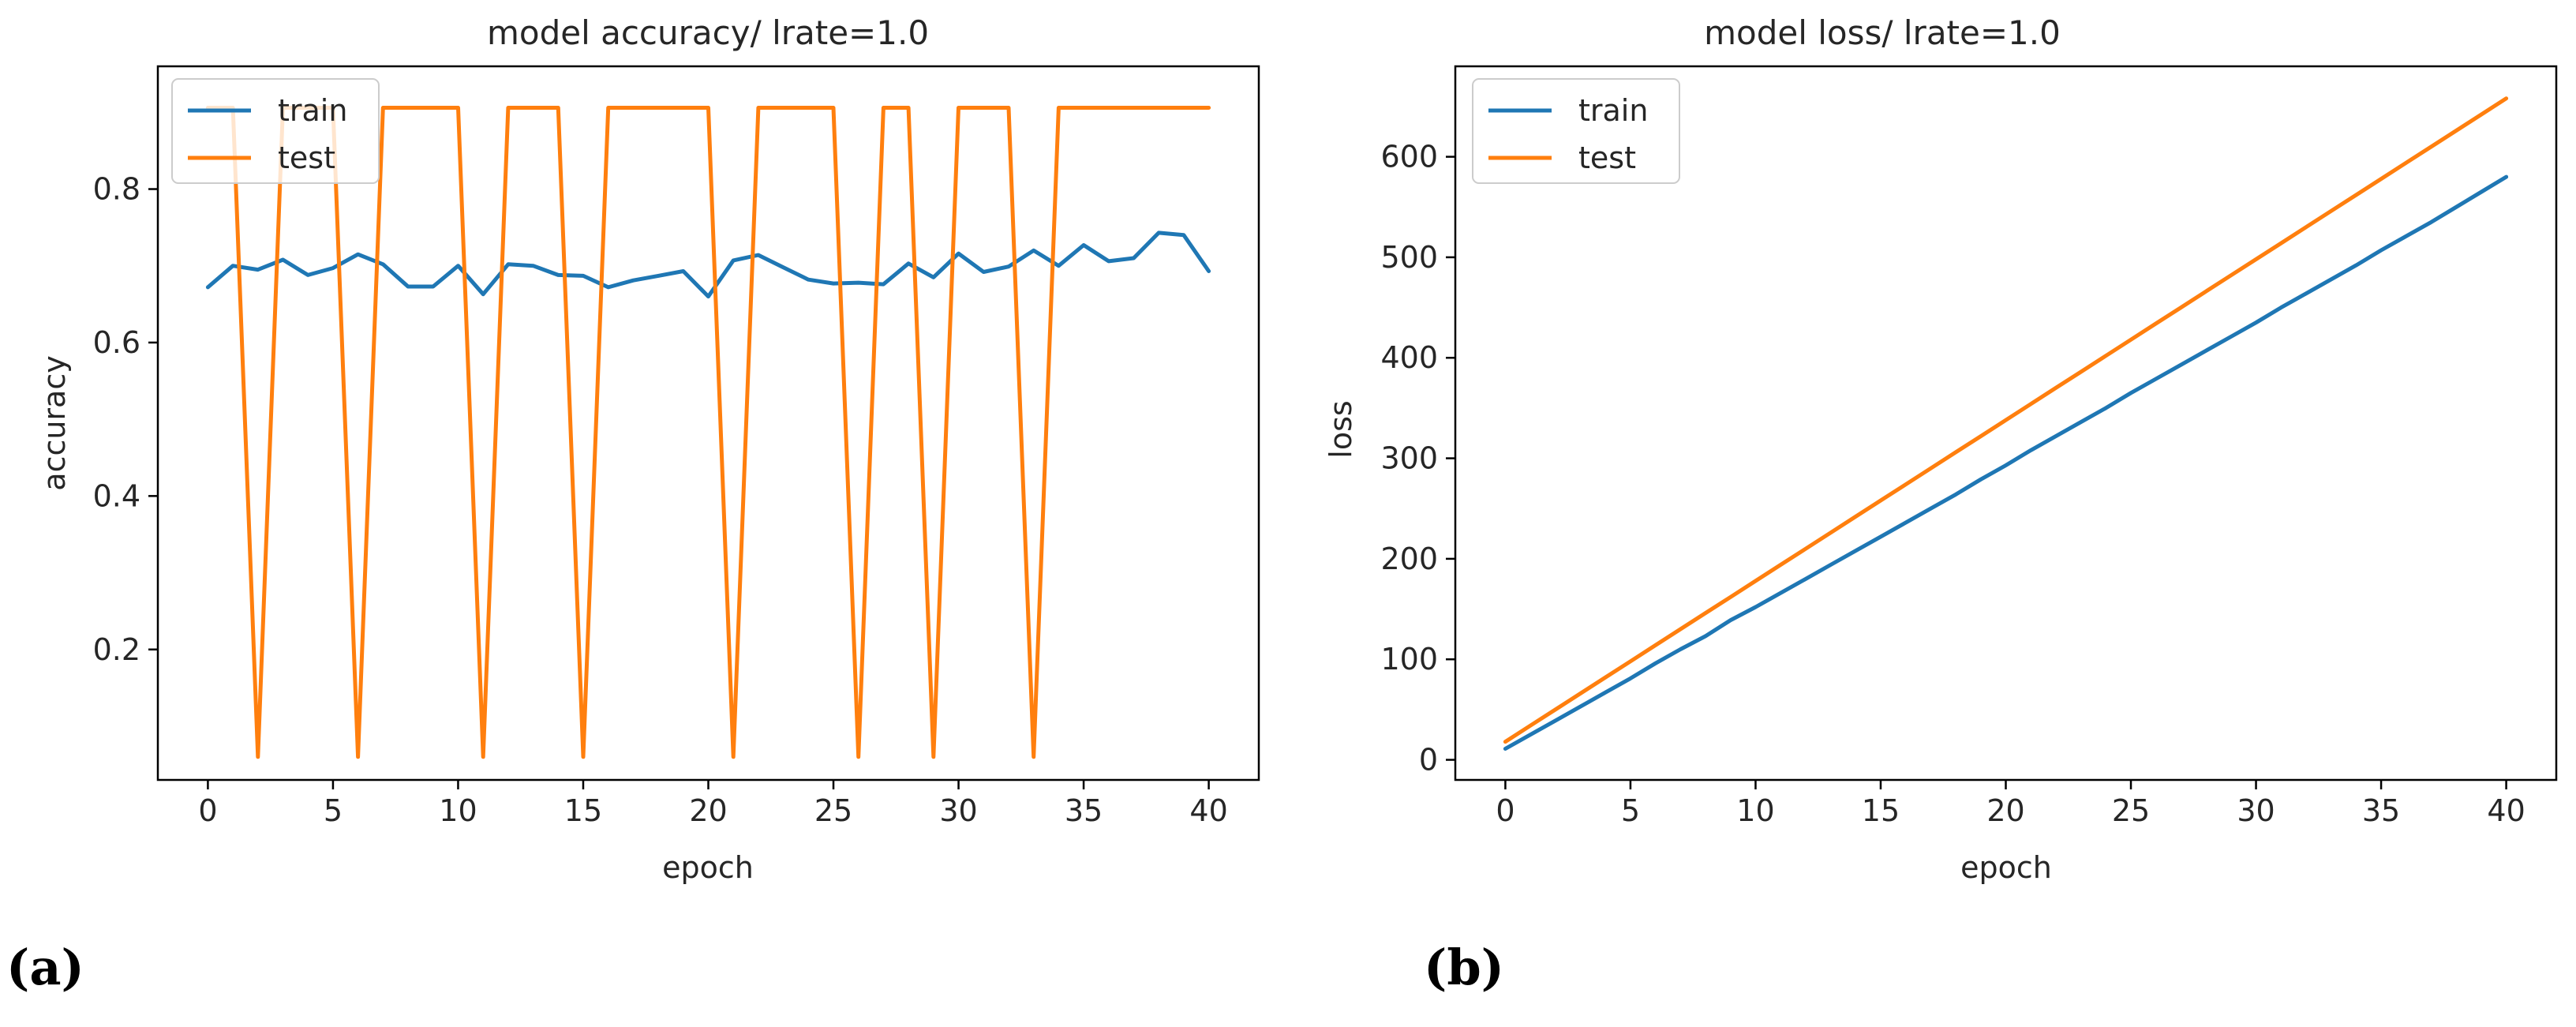  I want to click on y-tick-label: 200, so click(1409, 559).